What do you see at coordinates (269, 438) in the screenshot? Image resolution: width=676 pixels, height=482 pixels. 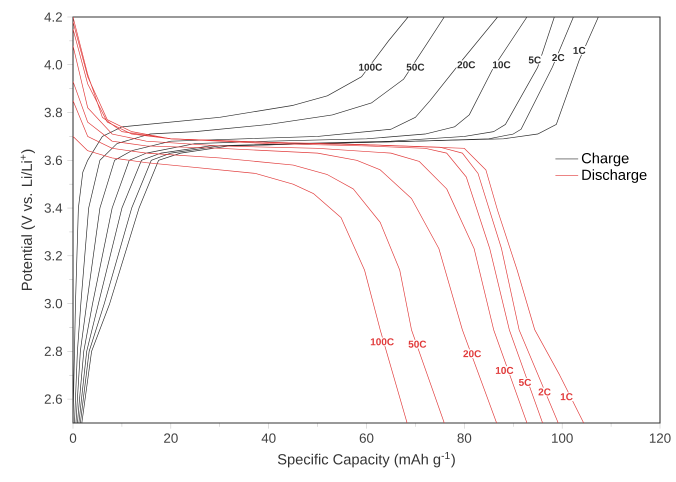 I see `x-tick-label: 40` at bounding box center [269, 438].